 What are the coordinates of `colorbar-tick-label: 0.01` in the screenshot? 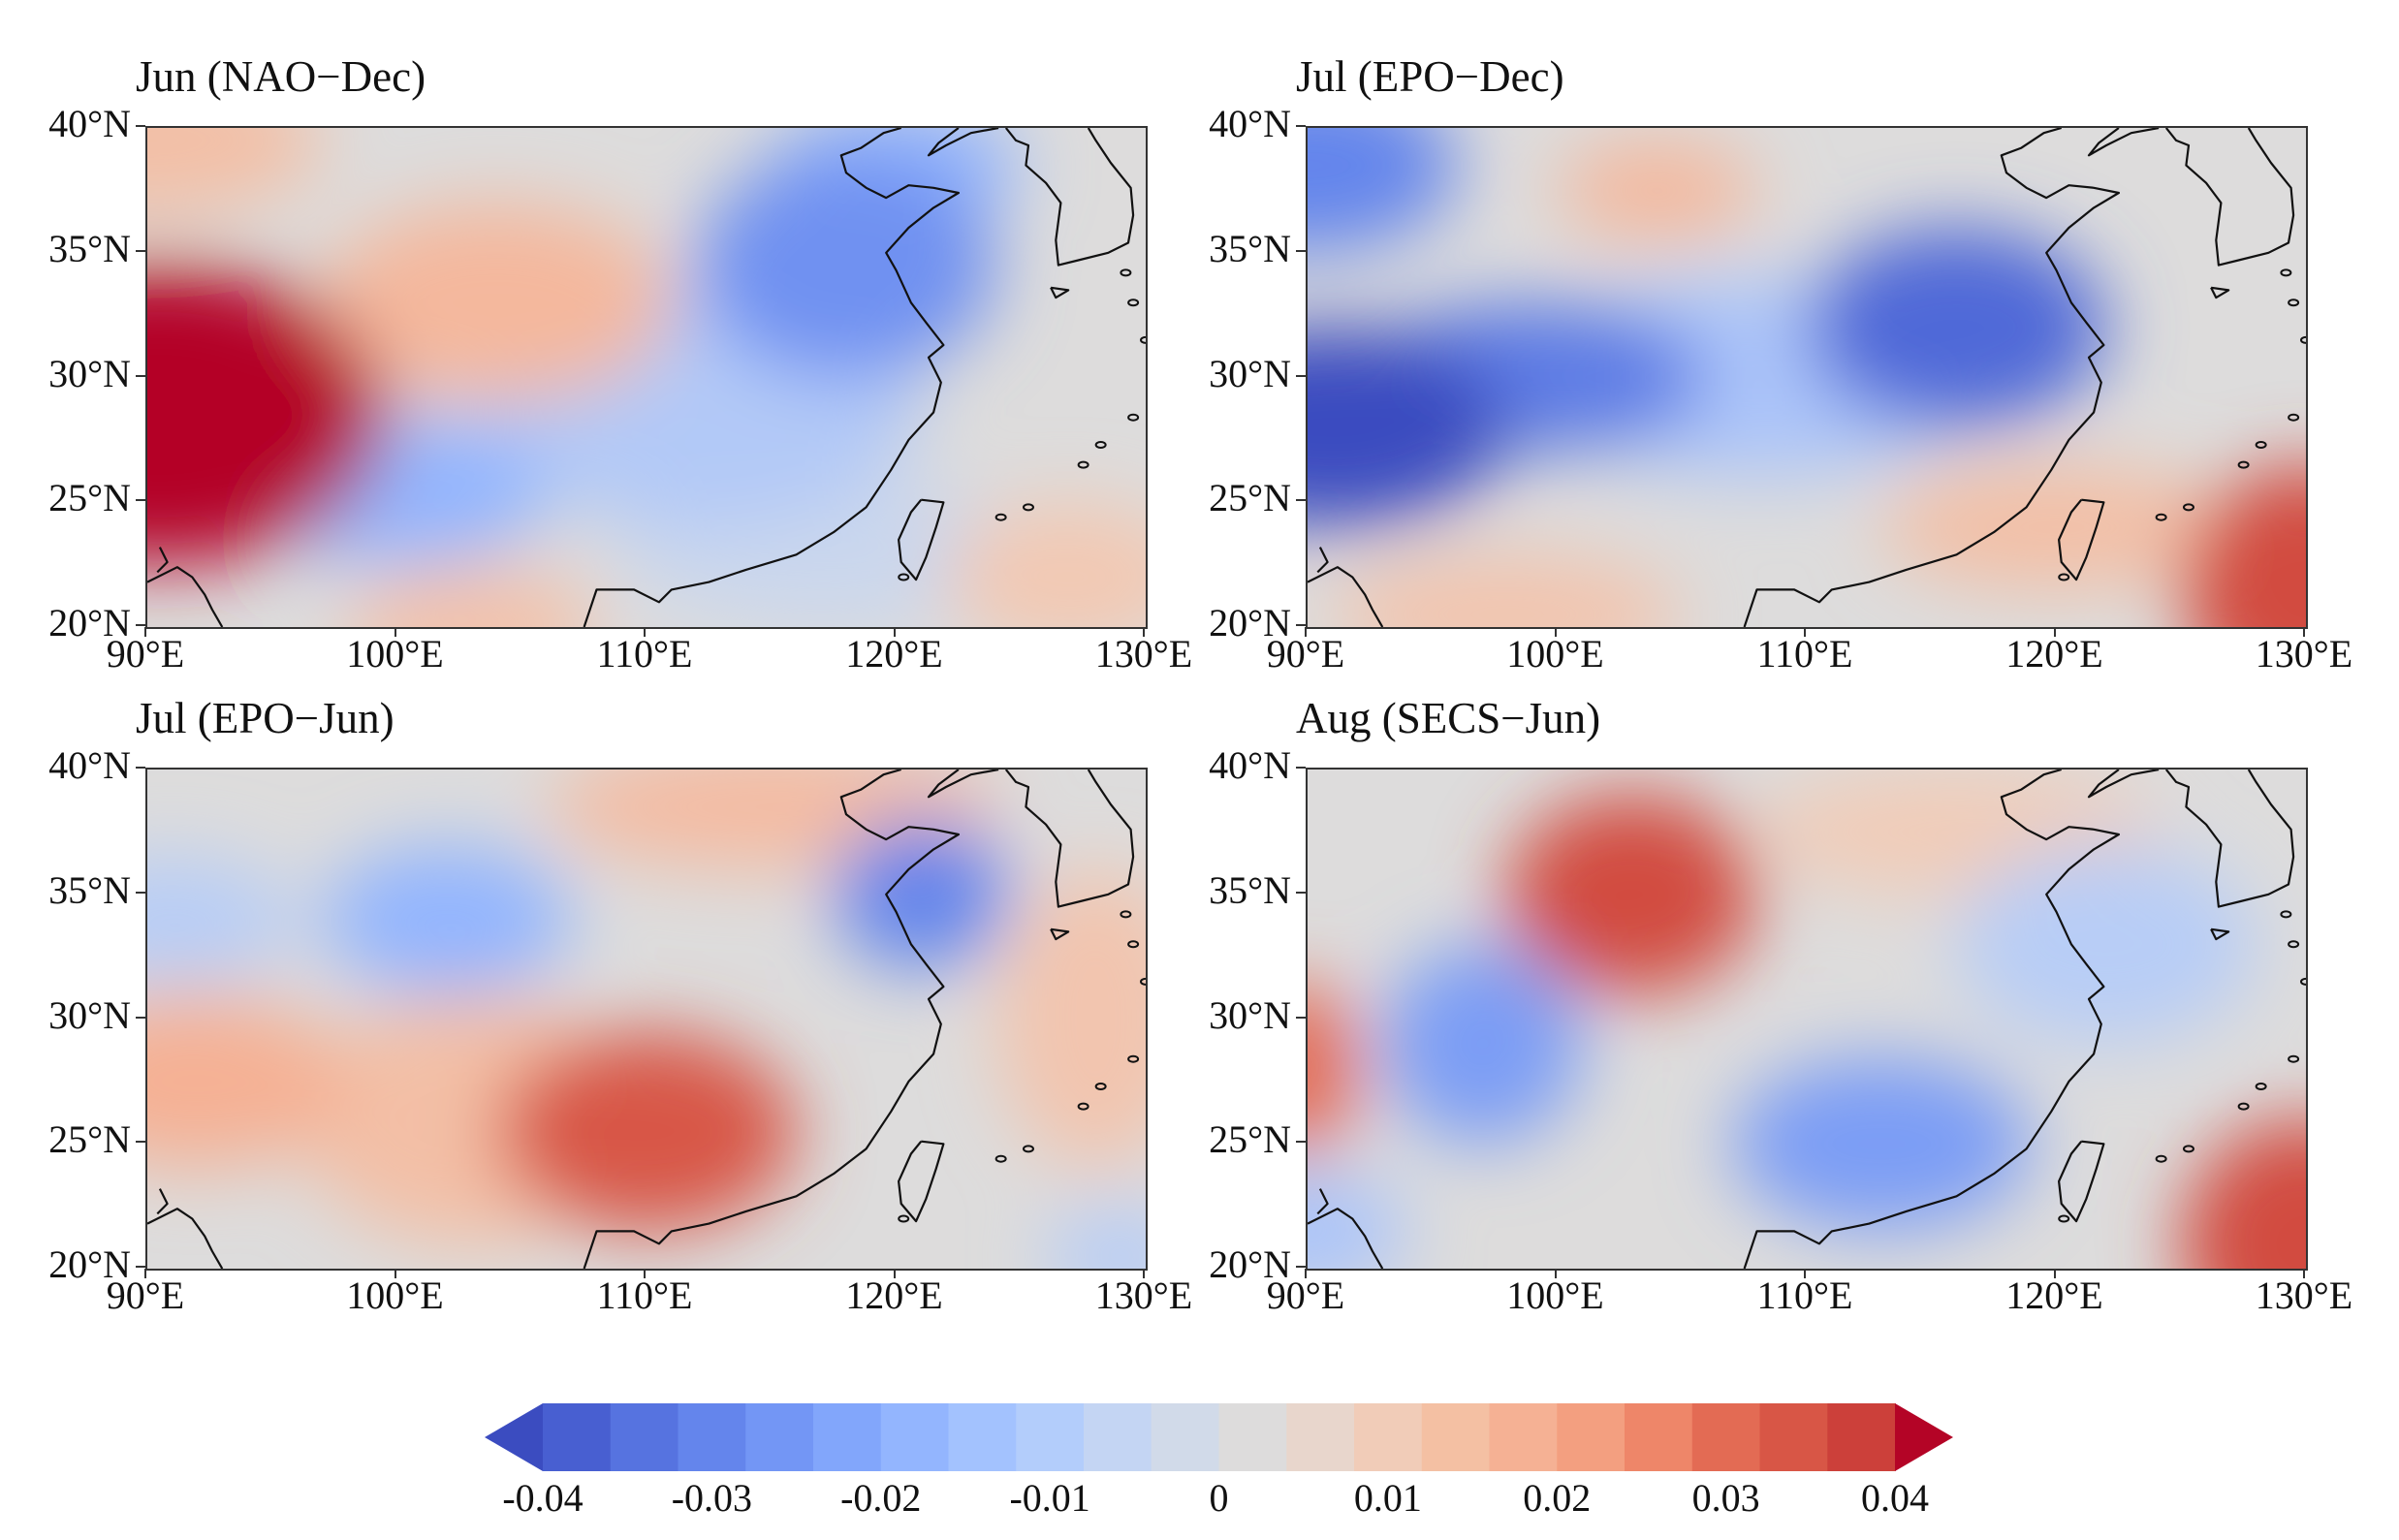 It's located at (1388, 1498).